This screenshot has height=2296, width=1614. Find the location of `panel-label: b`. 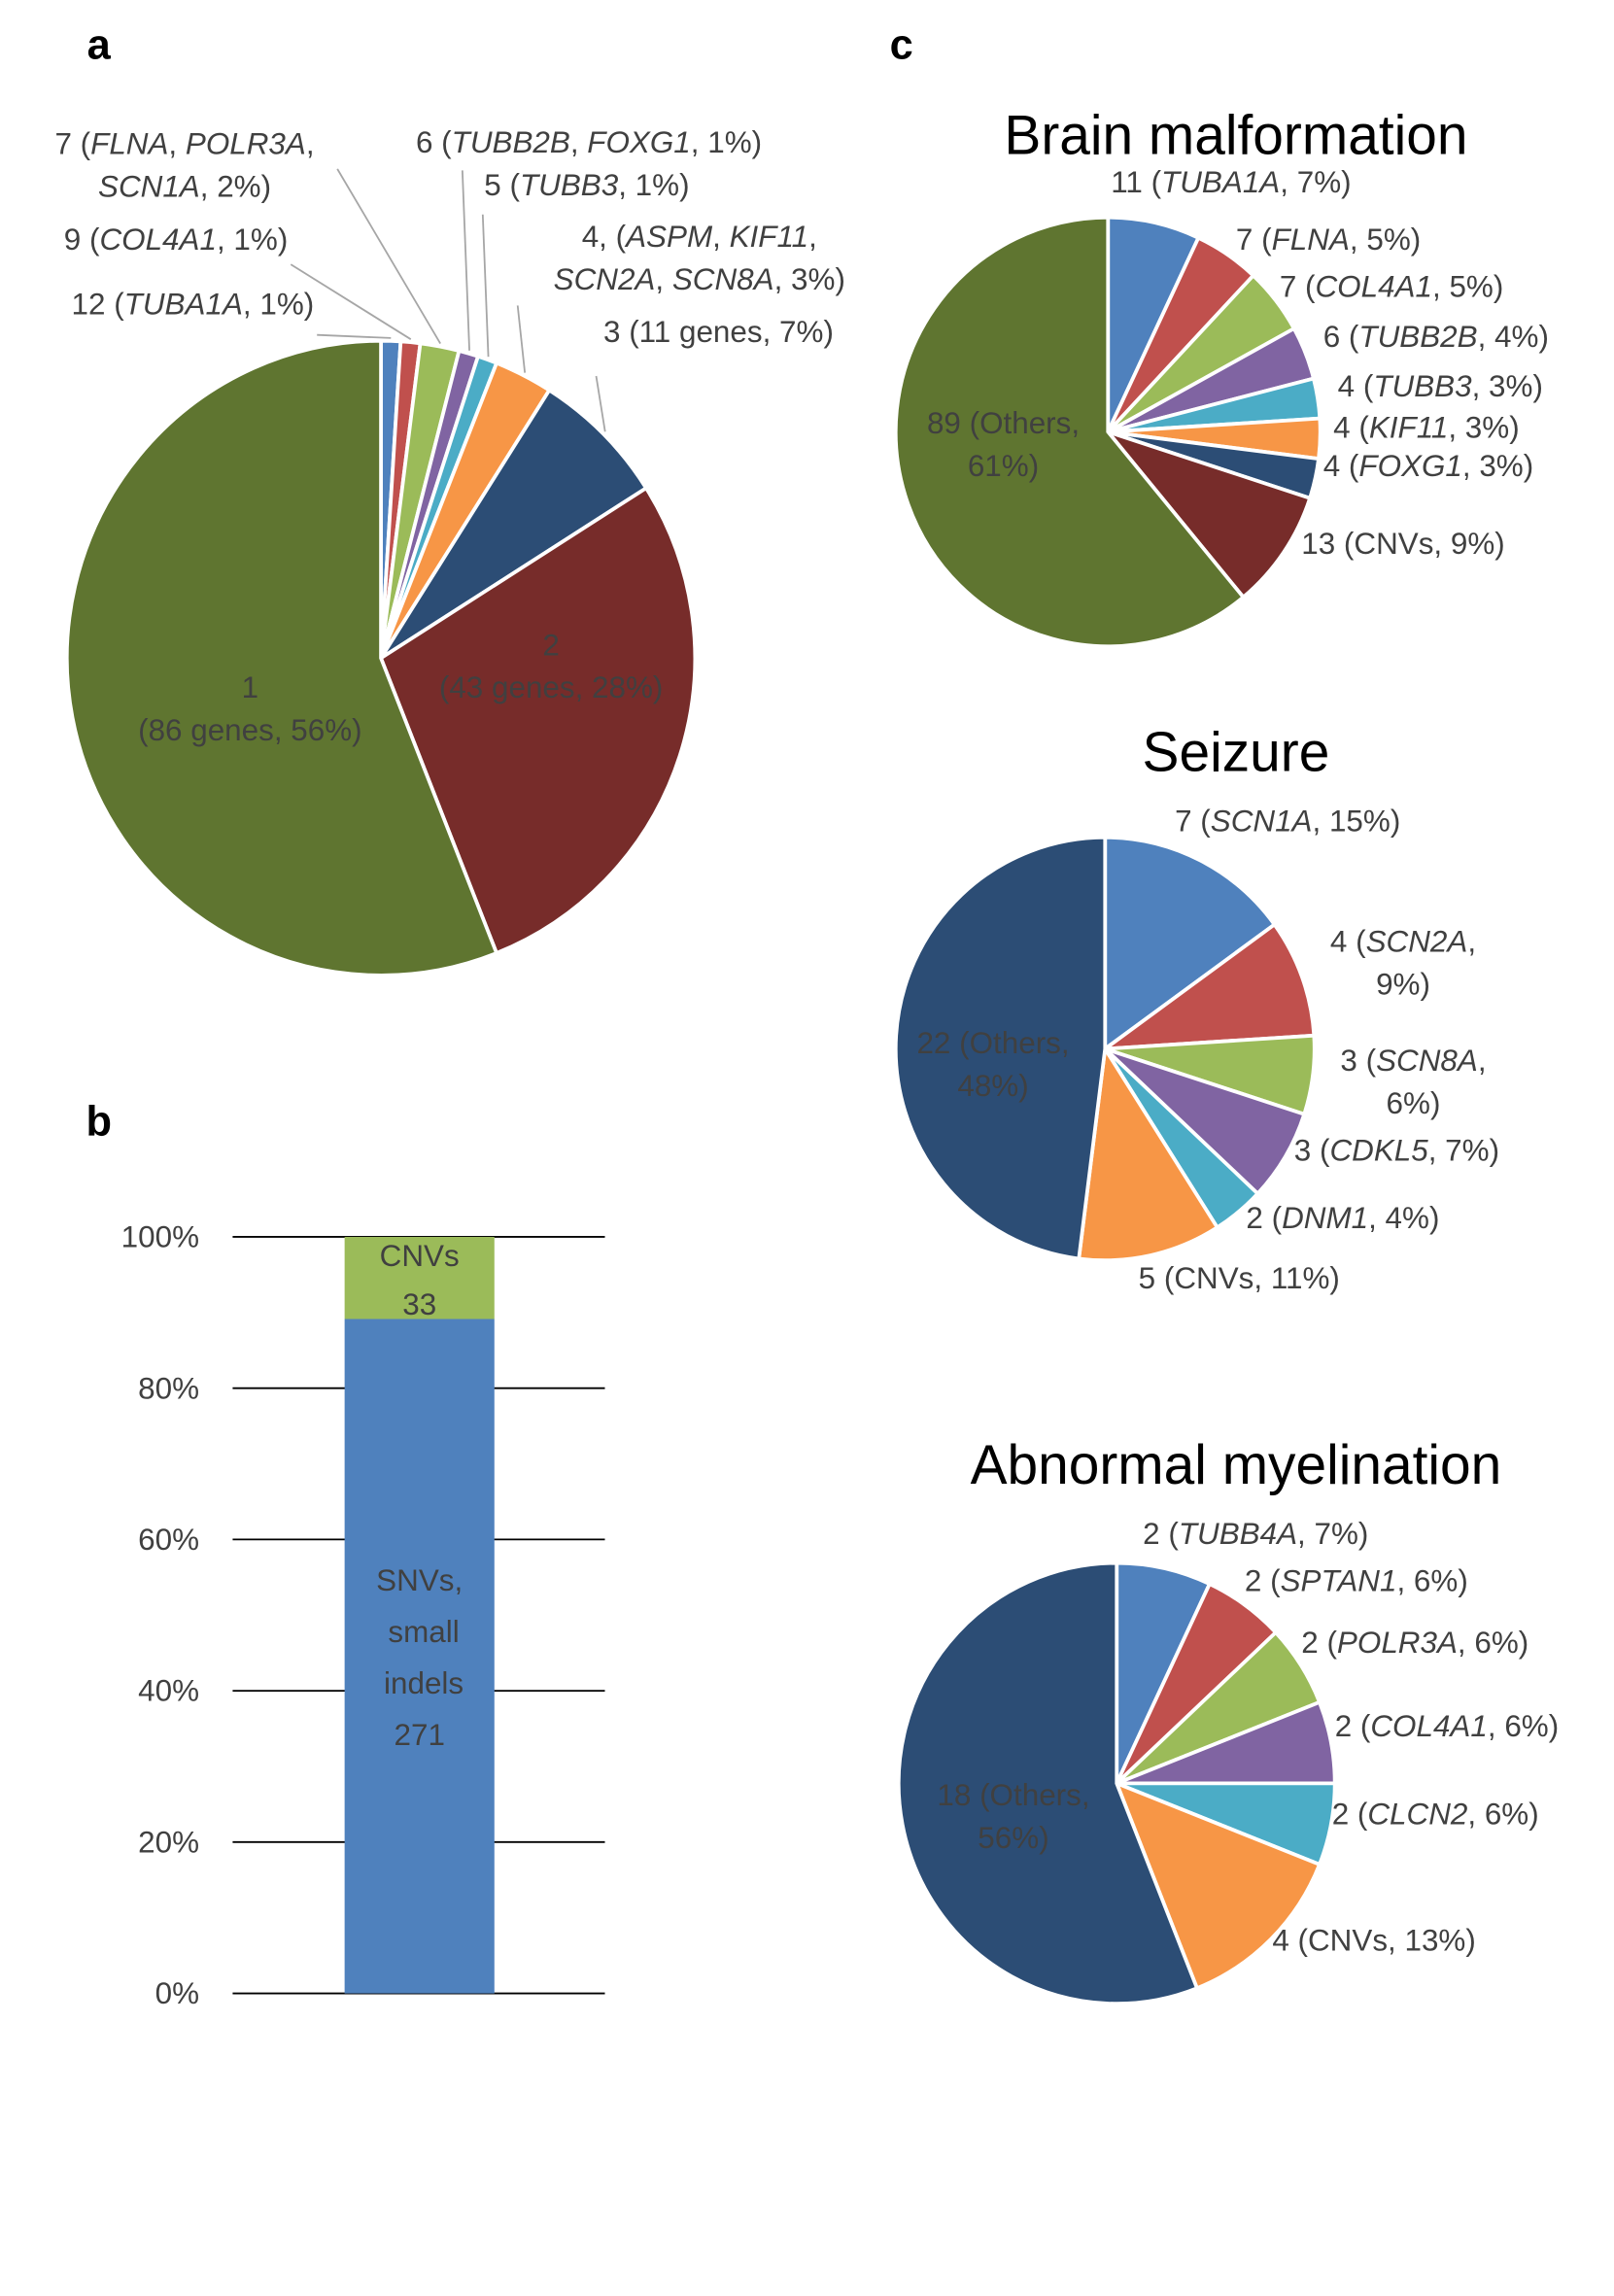

panel-label: b is located at coordinates (99, 1121).